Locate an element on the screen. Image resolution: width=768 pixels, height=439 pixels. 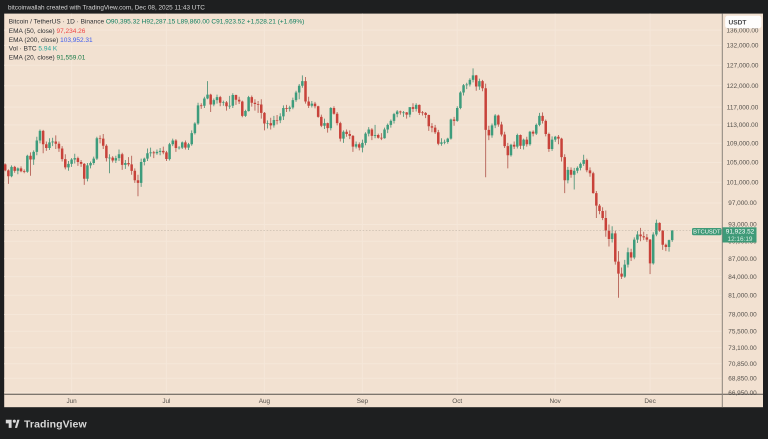
svg-text: 75,500.00 is located at coordinates (742, 331).